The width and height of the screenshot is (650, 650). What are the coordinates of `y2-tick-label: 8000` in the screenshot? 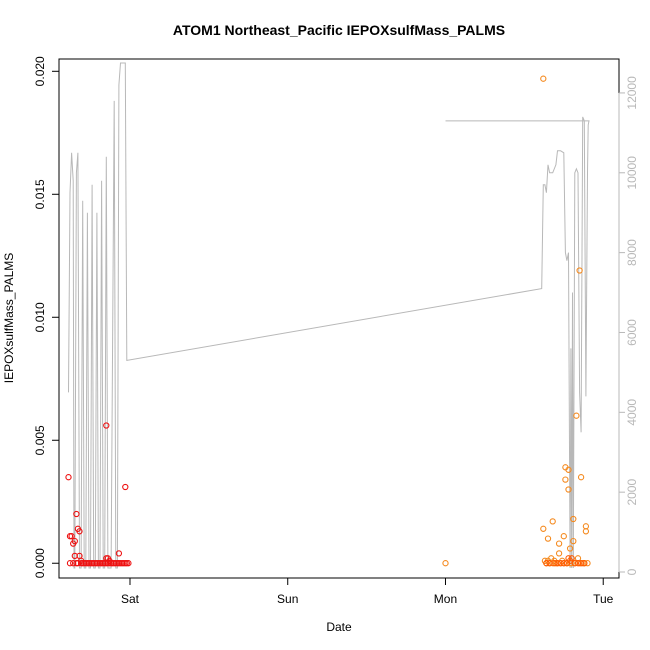 It's located at (632, 252).